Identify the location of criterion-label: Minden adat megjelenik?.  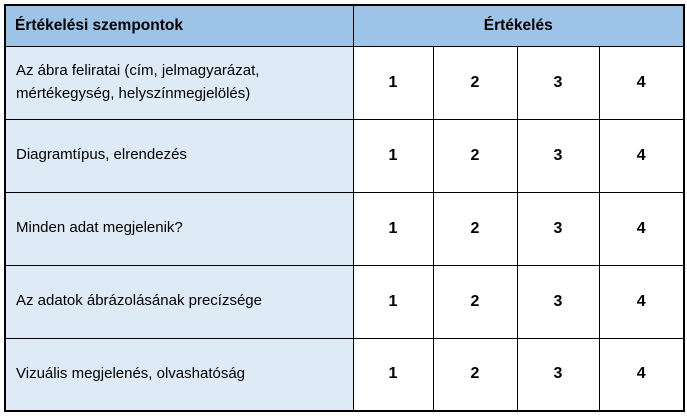
(179, 228).